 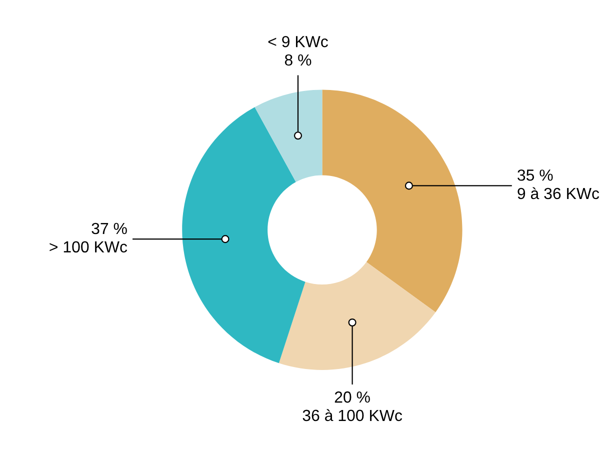 What do you see at coordinates (352, 397) in the screenshot?
I see `data-label: 20 %` at bounding box center [352, 397].